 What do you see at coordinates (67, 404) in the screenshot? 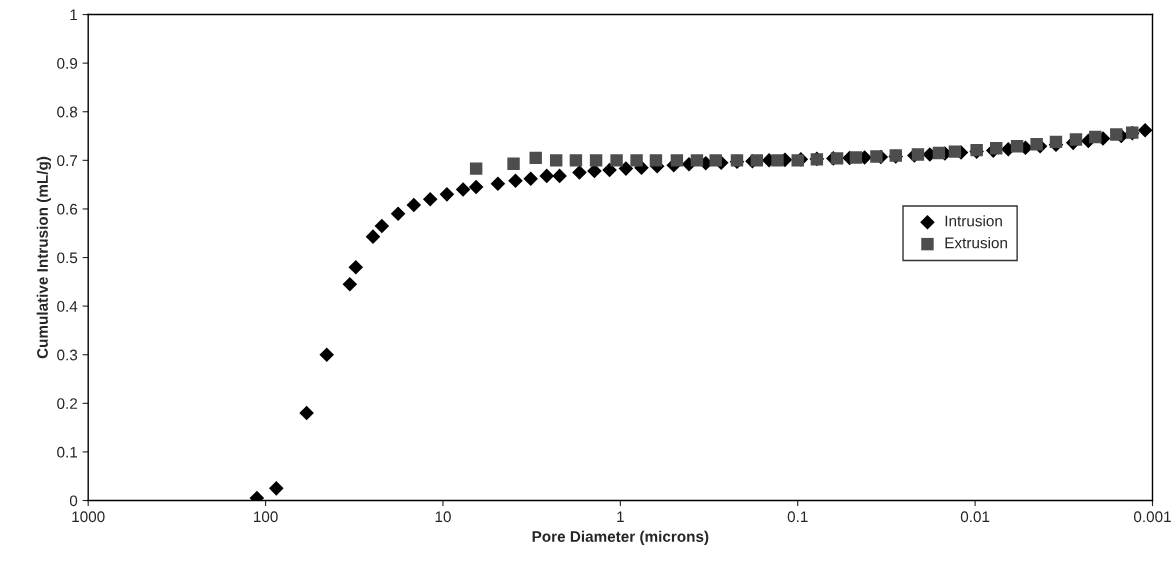
I see `y-tick-label: 0.2` at bounding box center [67, 404].